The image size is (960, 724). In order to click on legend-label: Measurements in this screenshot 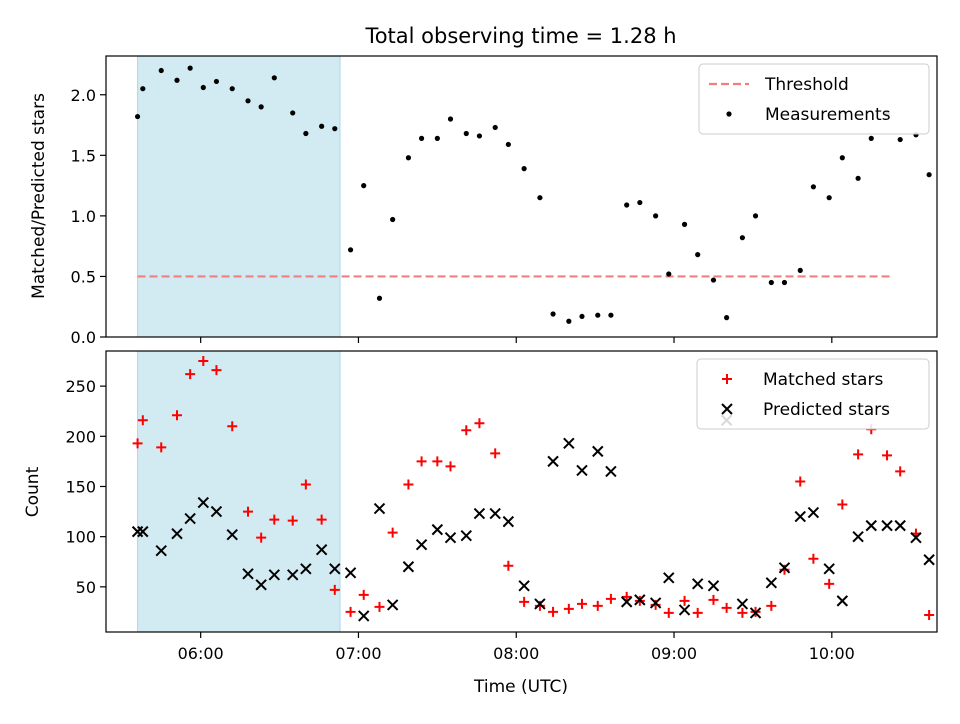, I will do `click(828, 115)`.